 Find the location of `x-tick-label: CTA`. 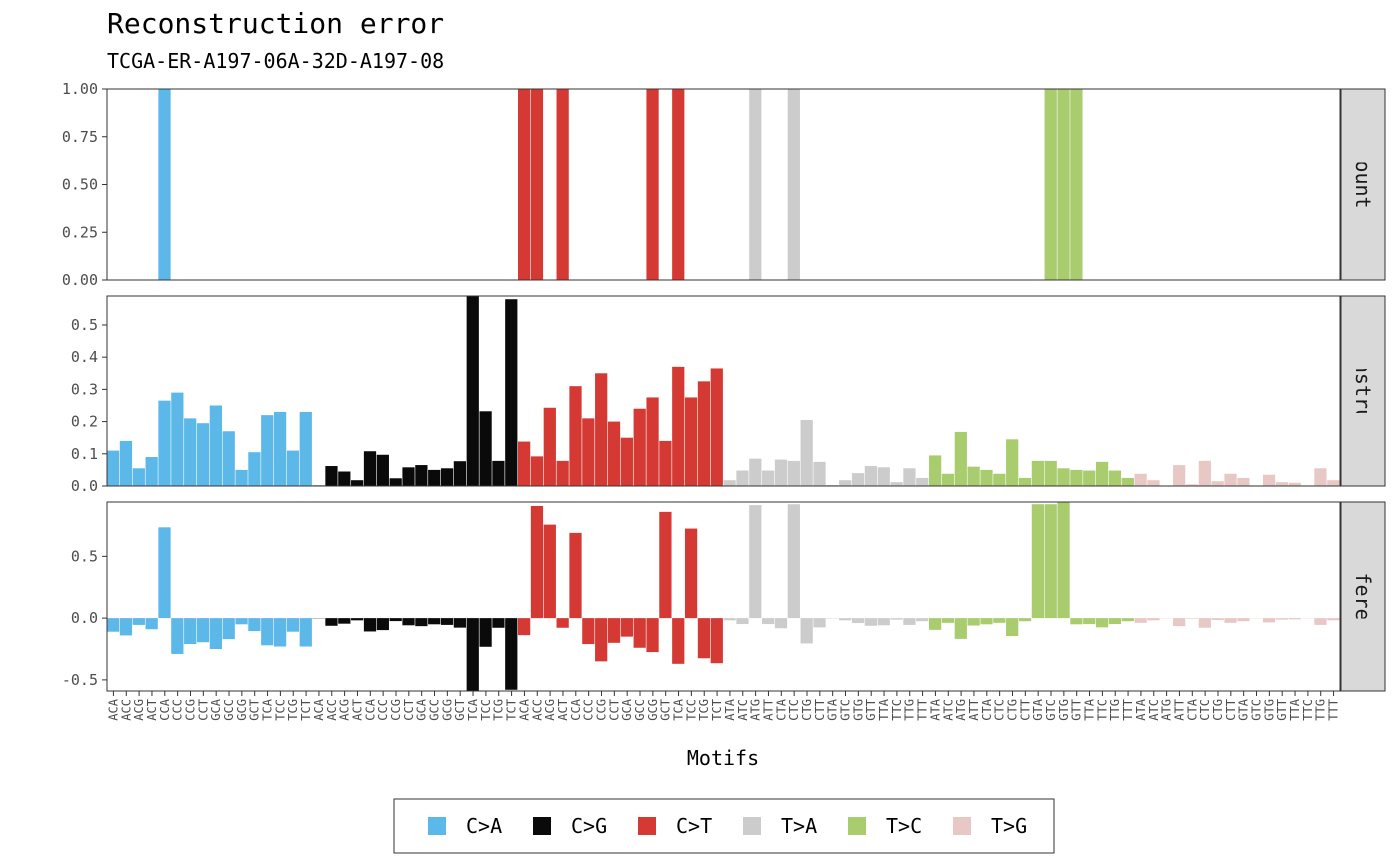

x-tick-label: CTA is located at coordinates (1192, 709).